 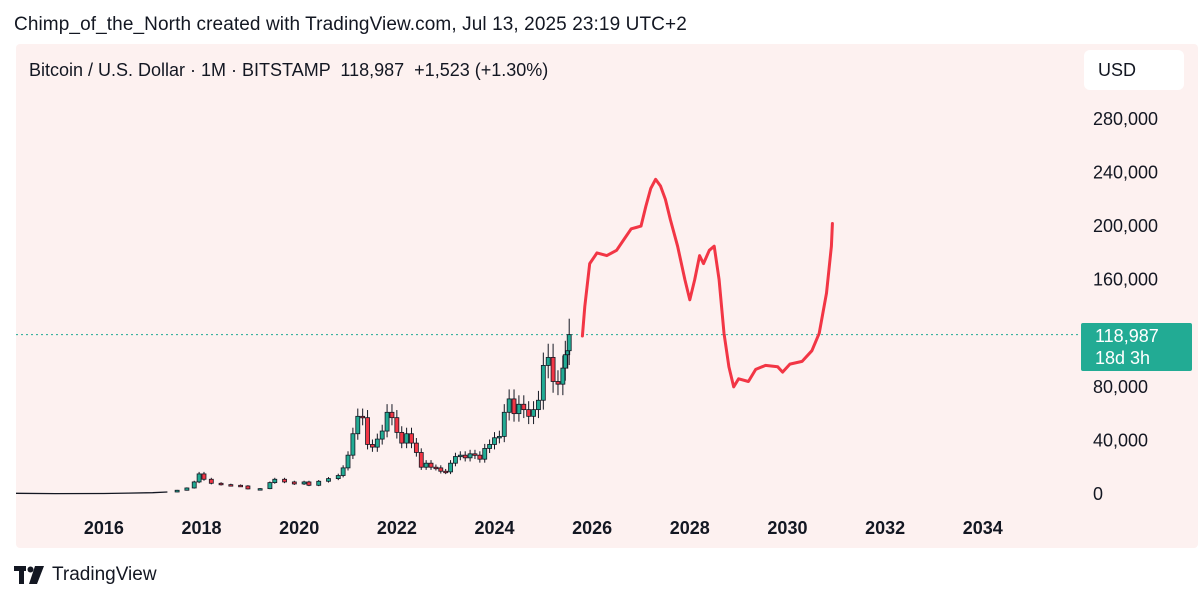 What do you see at coordinates (1123, 358) in the screenshot?
I see `bar-countdown: 18d 3h` at bounding box center [1123, 358].